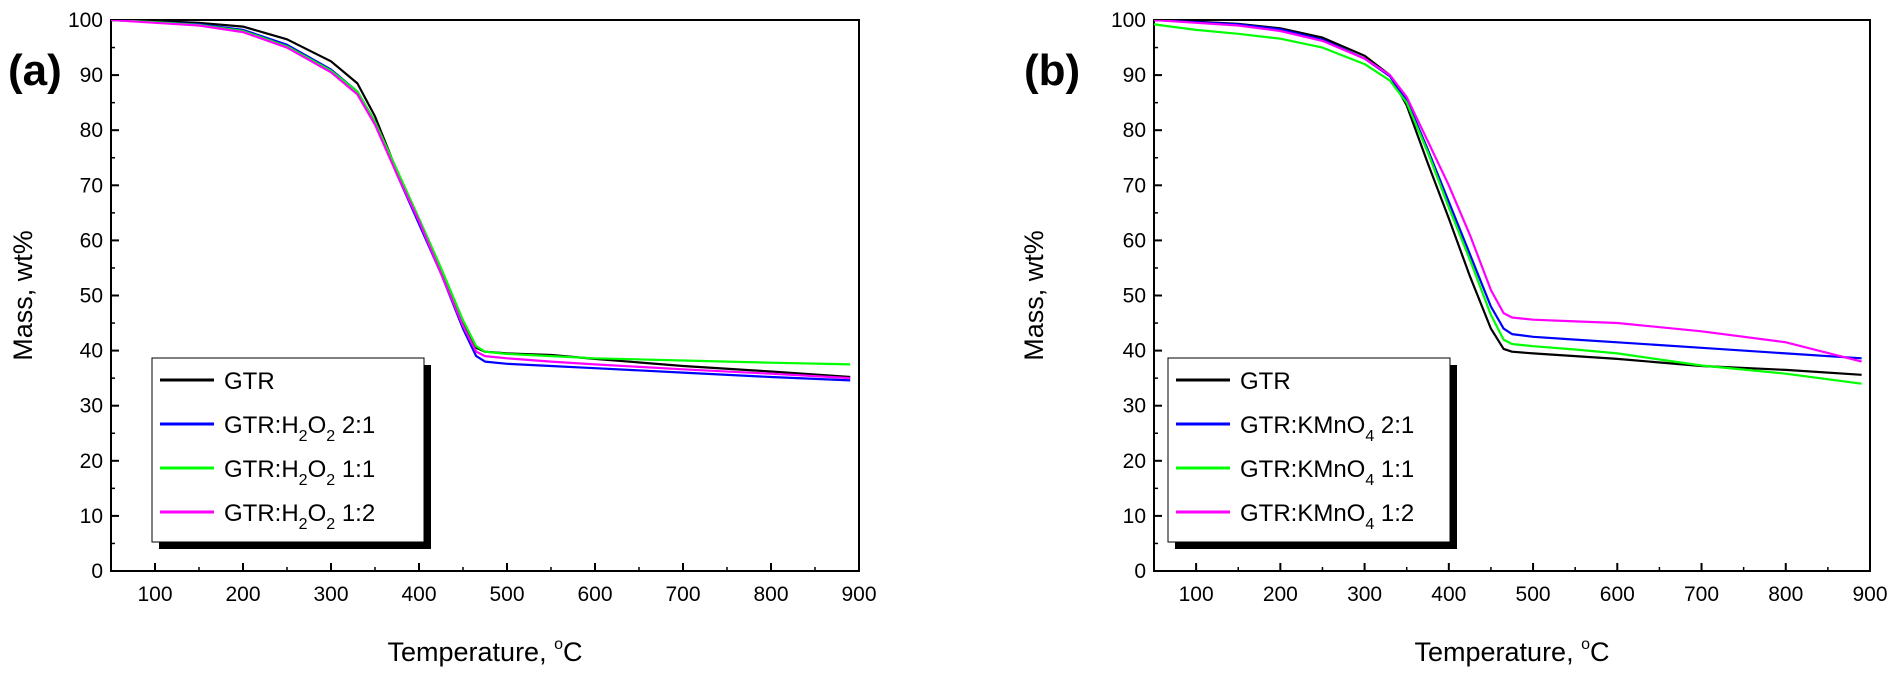 The image size is (1904, 682). I want to click on legend-entry-3: GTR:KMnO4 1:2, so click(1327, 516).